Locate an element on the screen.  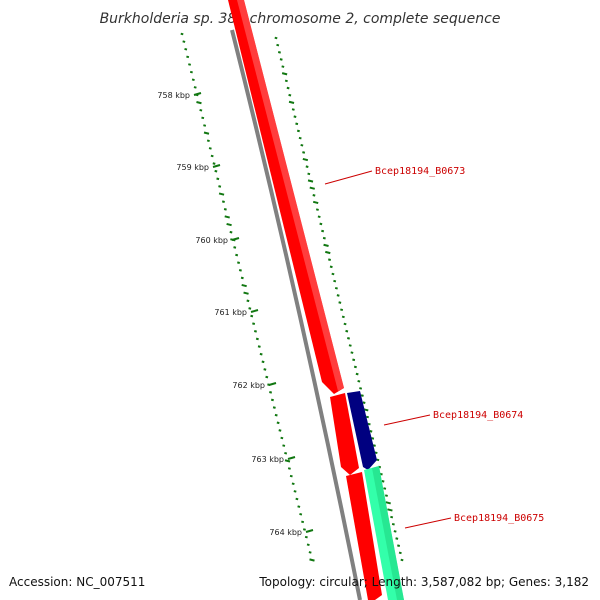
gene-label-b0675: Bcep18194_B0675 is located at coordinates (499, 518).